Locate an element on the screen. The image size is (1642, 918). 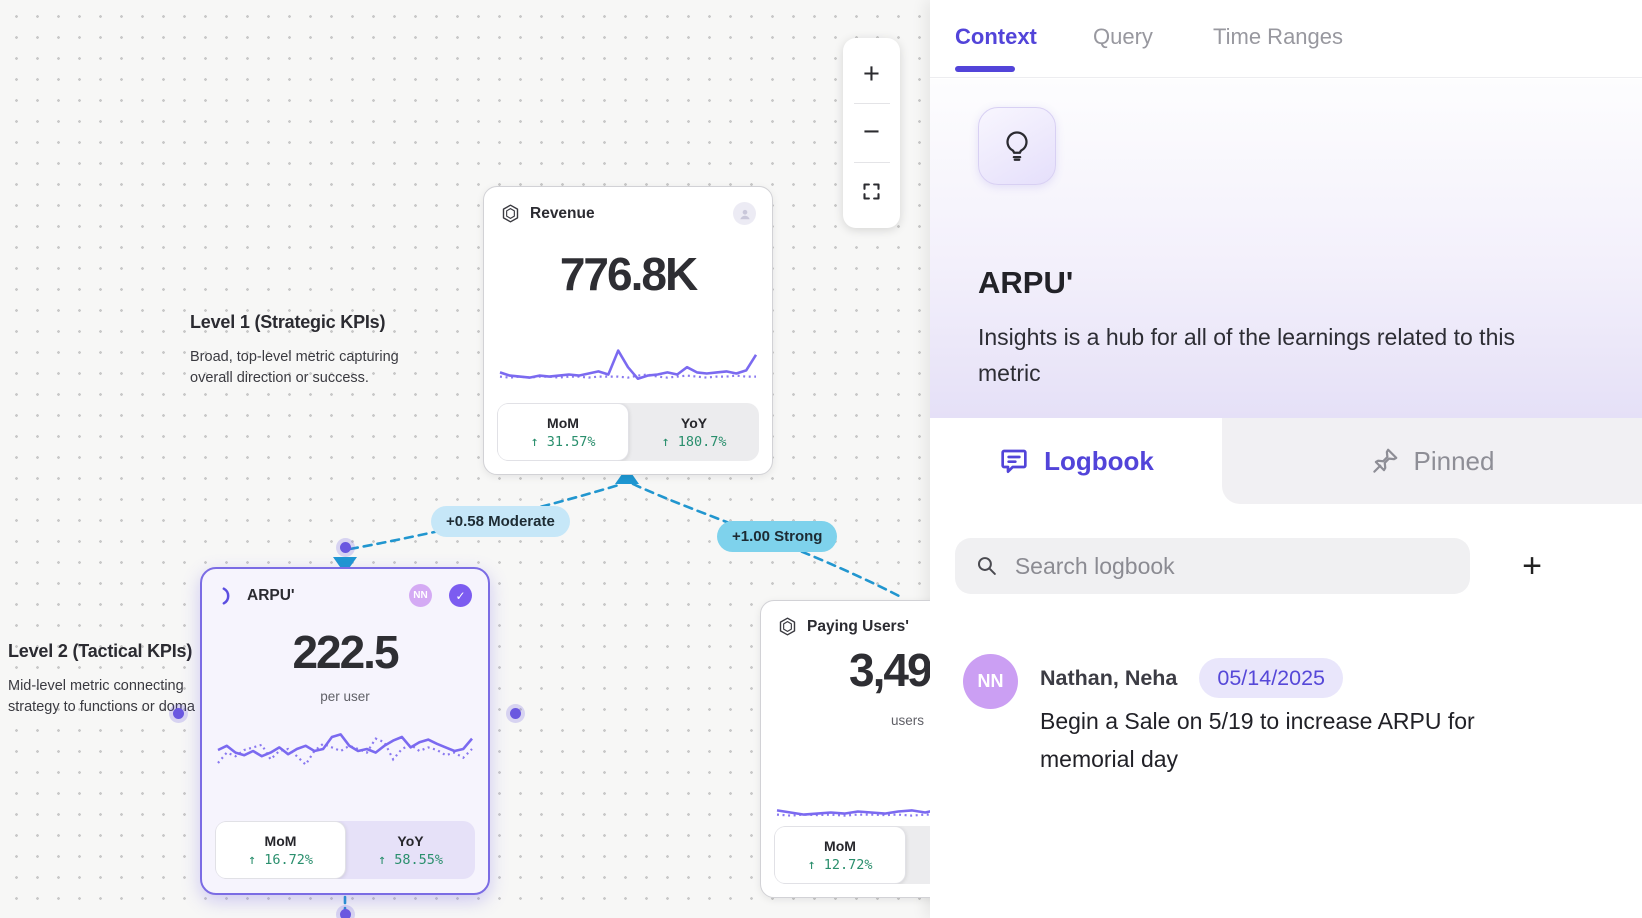
active-tab-underline is located at coordinates (985, 69).